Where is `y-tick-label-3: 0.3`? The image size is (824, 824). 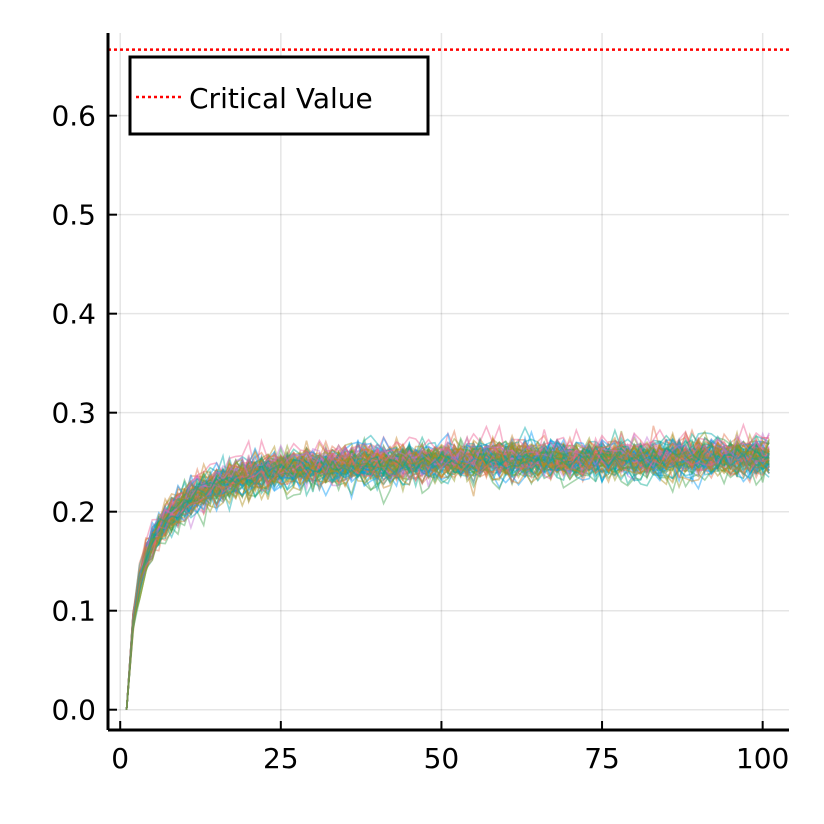 y-tick-label-3: 0.3 is located at coordinates (73, 413).